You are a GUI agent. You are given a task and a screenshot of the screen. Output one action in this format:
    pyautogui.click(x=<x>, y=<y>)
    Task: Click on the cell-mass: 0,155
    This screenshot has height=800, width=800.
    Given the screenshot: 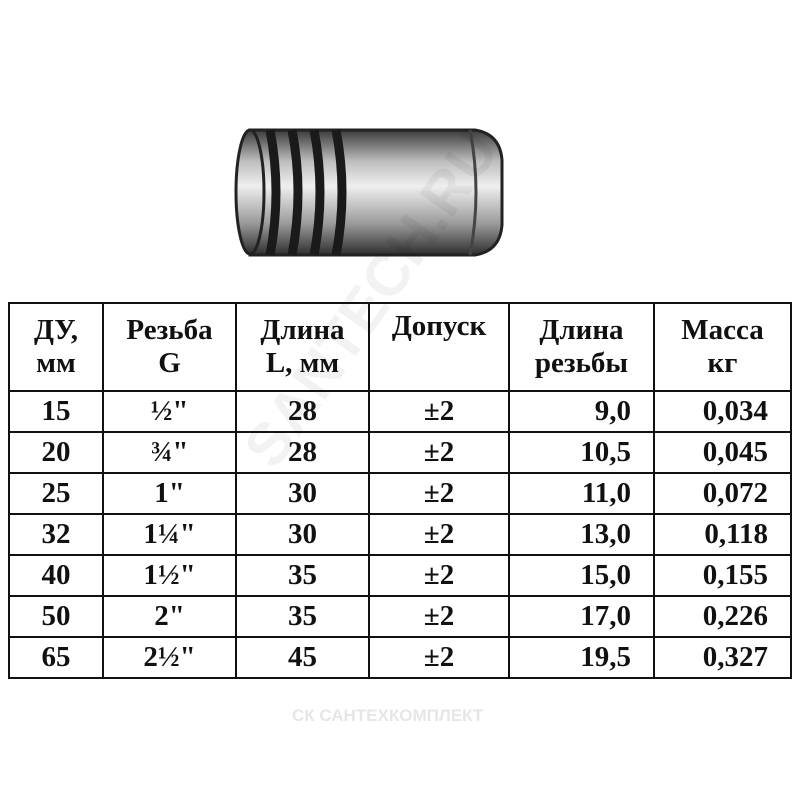 What is the action you would take?
    pyautogui.click(x=722, y=575)
    